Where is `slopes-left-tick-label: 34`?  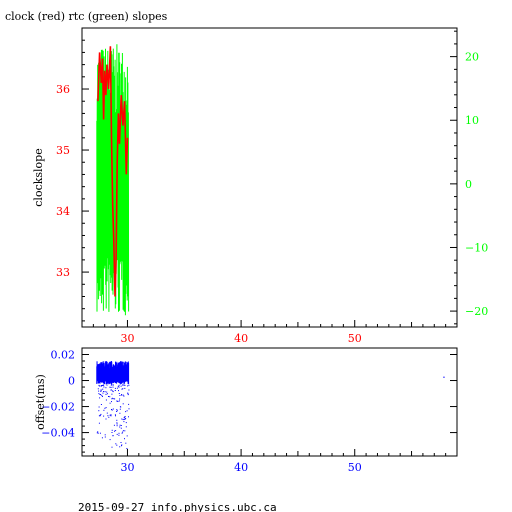 slopes-left-tick-label: 34 is located at coordinates (63, 211).